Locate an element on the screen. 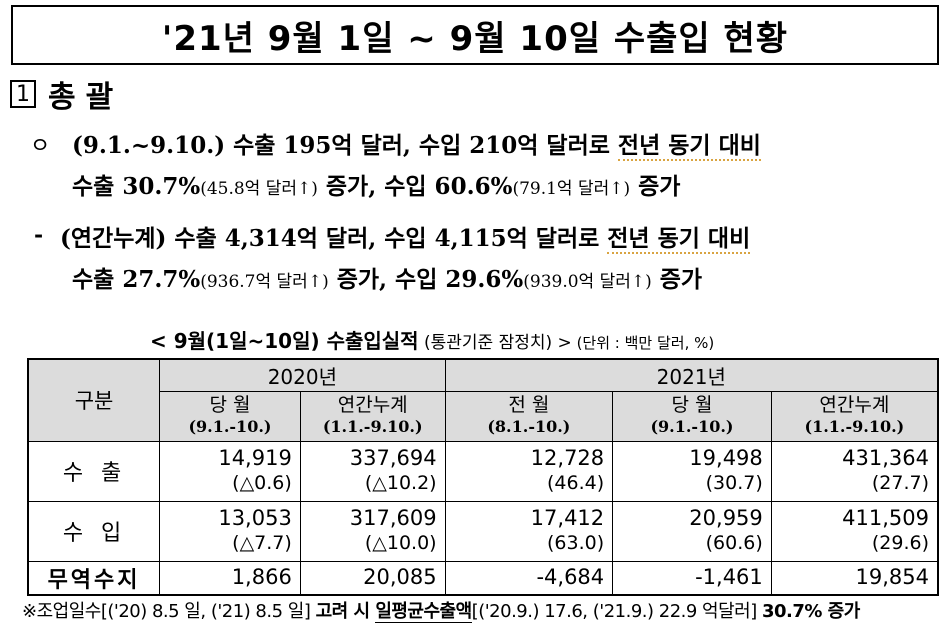  table-cell: 20,959 (60.6) is located at coordinates (692, 531).